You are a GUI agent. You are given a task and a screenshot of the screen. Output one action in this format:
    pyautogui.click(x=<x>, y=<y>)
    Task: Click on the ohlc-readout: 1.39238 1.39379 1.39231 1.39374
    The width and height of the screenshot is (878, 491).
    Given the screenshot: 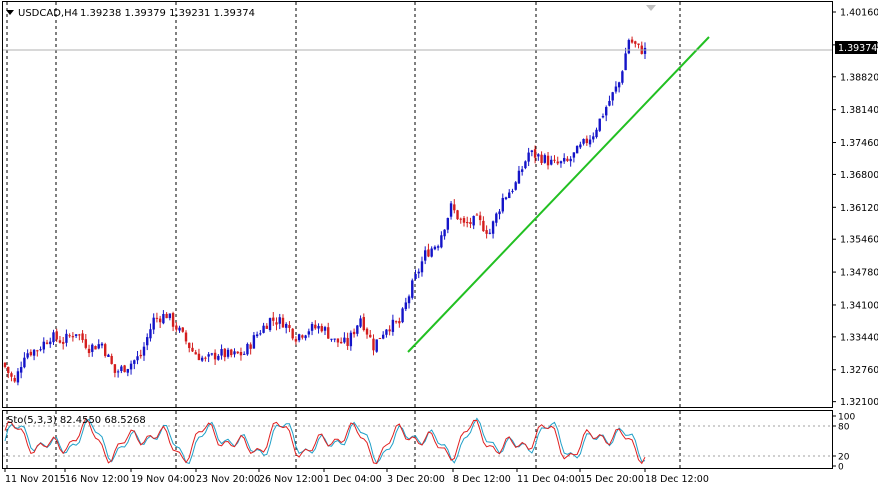 What is the action you would take?
    pyautogui.click(x=167, y=13)
    